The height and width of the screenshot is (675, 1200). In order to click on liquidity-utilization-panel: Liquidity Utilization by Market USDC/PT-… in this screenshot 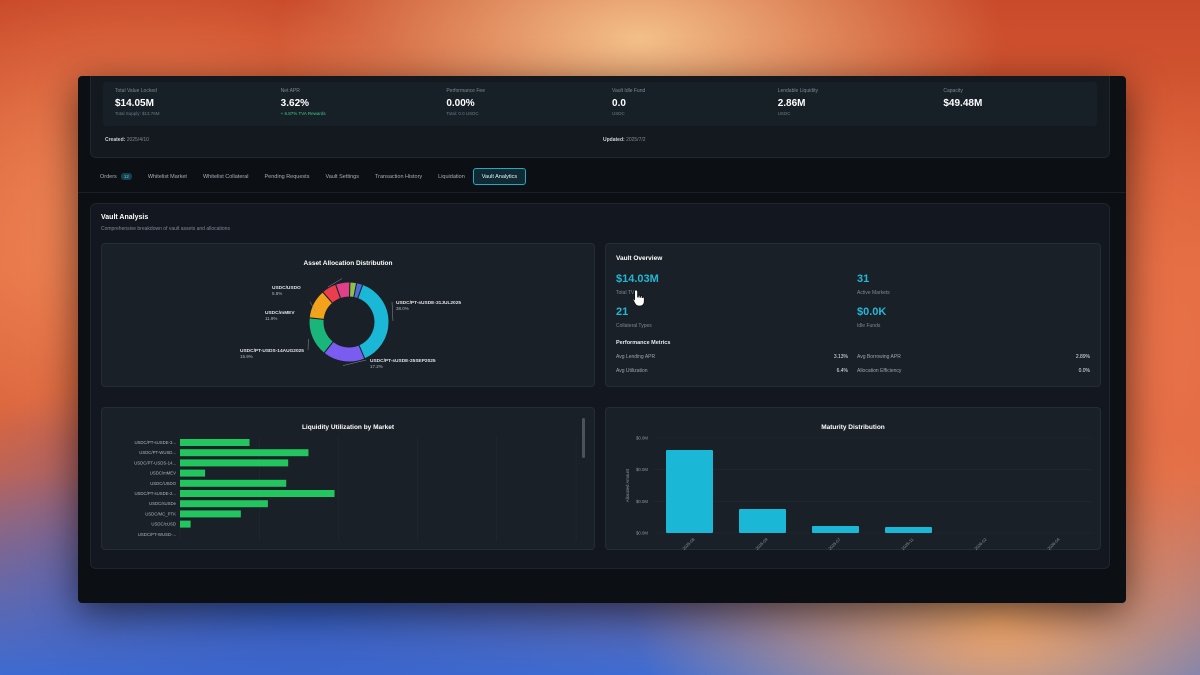, I will do `click(348, 478)`.